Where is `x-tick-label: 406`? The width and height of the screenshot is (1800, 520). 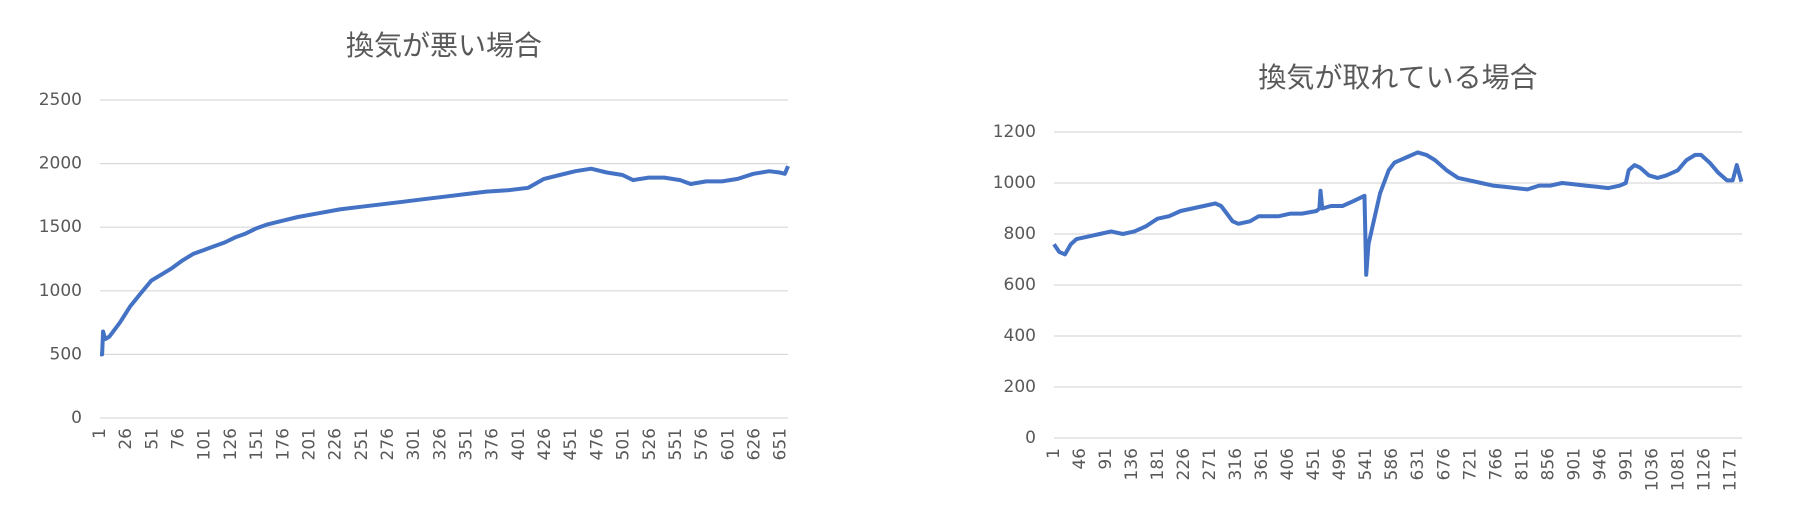
x-tick-label: 406 is located at coordinates (1288, 464).